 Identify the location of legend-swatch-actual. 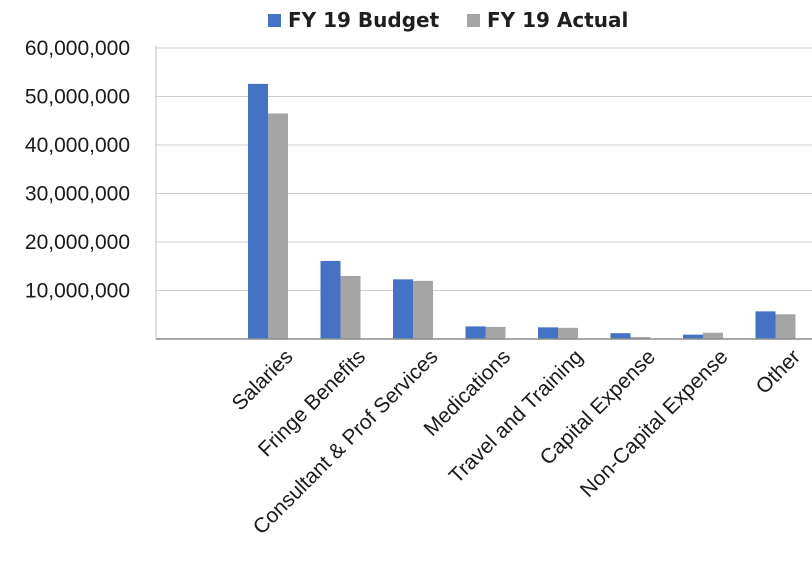
(473, 20).